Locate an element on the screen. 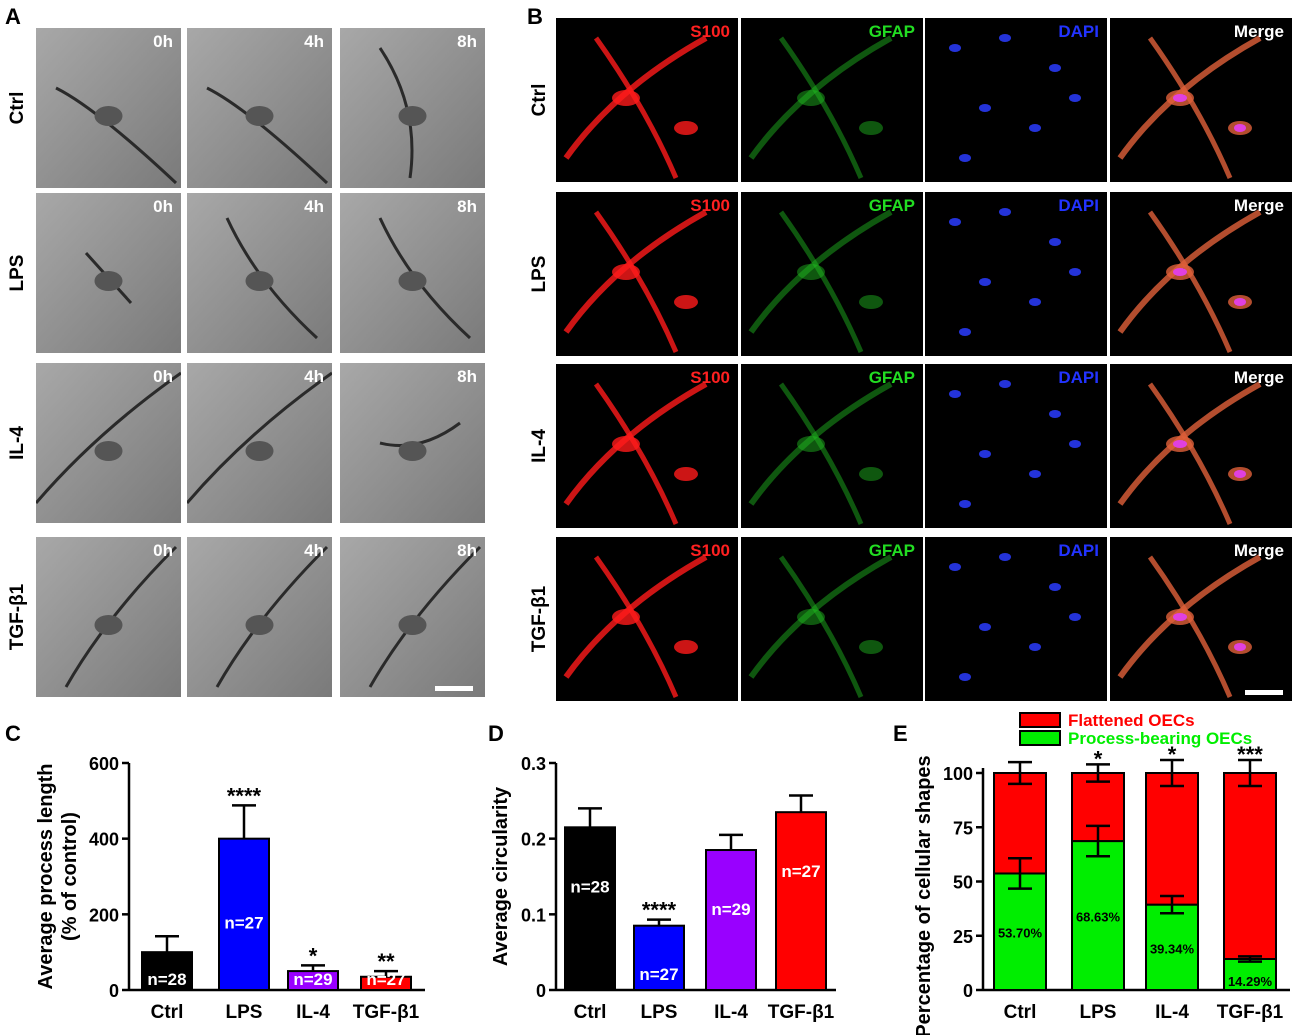  y-axis-title: (% of control) is located at coordinates (70, 876).